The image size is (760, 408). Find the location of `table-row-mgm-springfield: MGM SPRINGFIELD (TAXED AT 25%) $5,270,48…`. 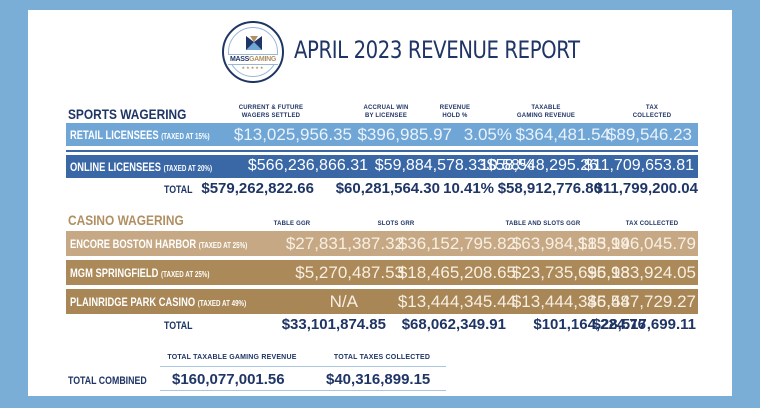

table-row-mgm-springfield: MGM SPRINGFIELD (TAXED AT 25%) $5,270,48… is located at coordinates (382, 272).